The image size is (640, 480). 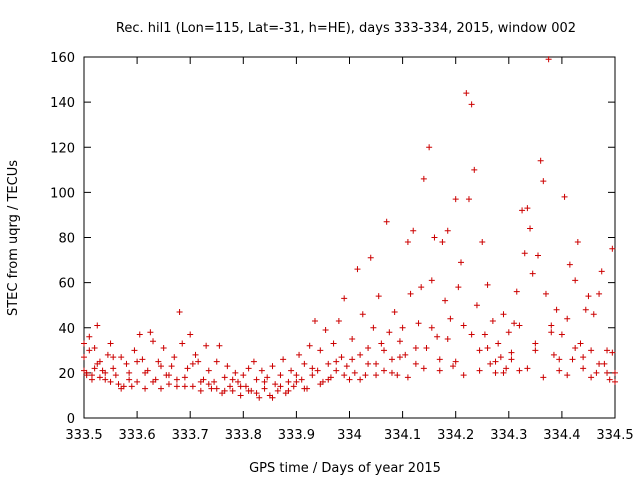 What do you see at coordinates (190, 435) in the screenshot?
I see `x-tick-label: 333.7` at bounding box center [190, 435].